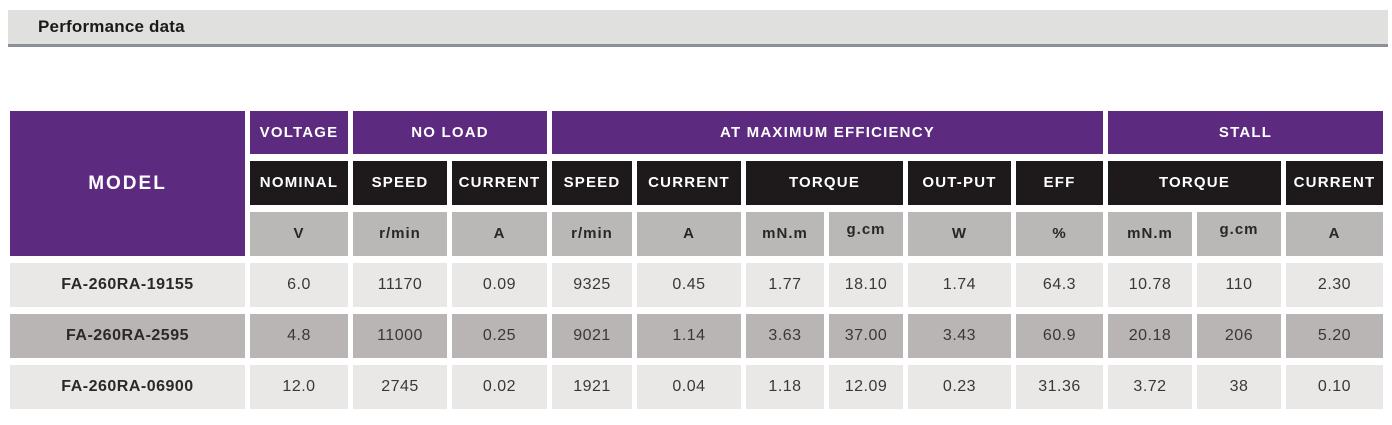  Describe the element at coordinates (499, 387) in the screenshot. I see `value-cell: 0.02` at that location.